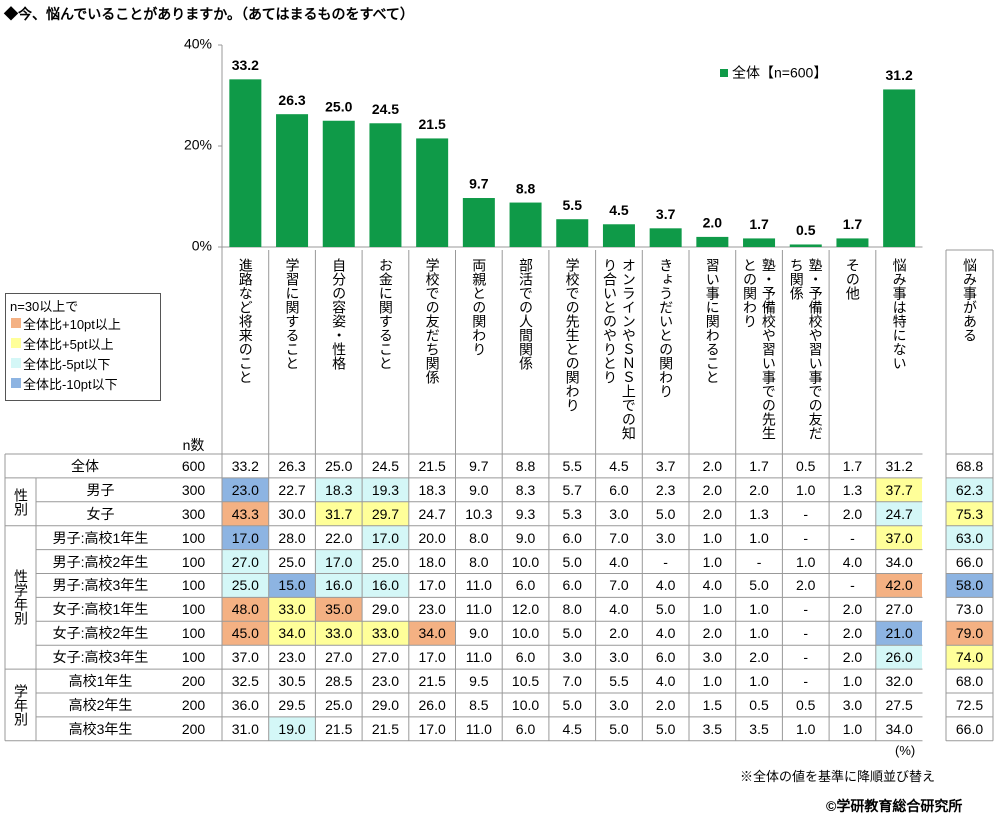 The image size is (1000, 827). What do you see at coordinates (385, 109) in the screenshot?
I see `value-label: 24.5` at bounding box center [385, 109].